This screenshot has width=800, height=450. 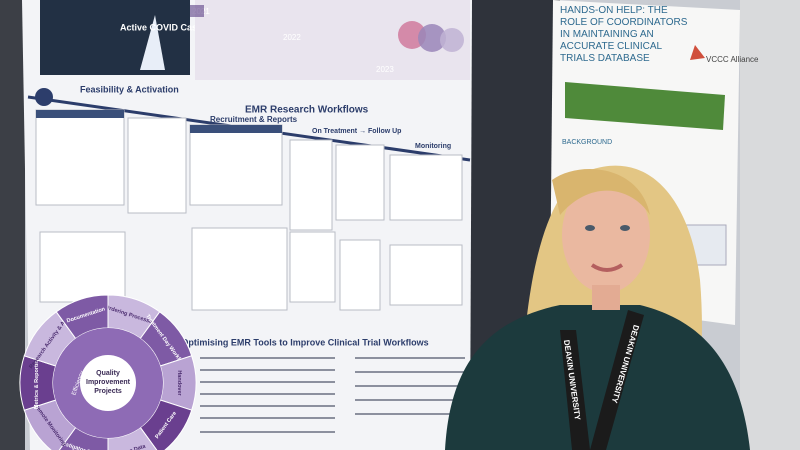 I want to click on top, so click(x=597, y=377).